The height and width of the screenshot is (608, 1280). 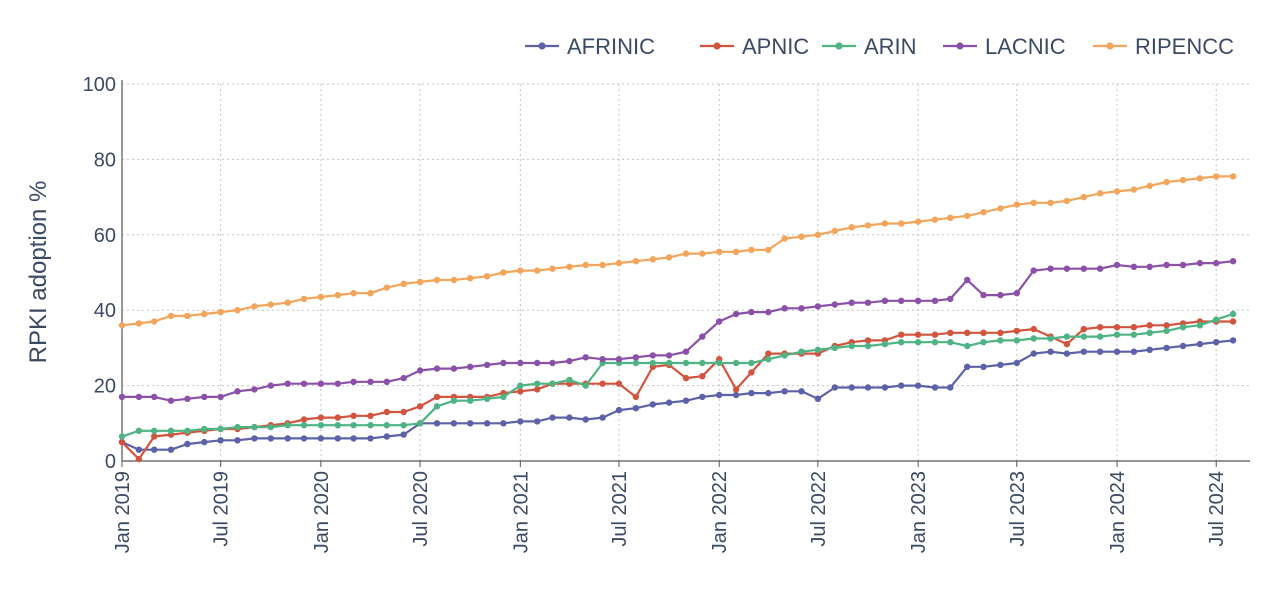 What do you see at coordinates (754, 46) in the screenshot?
I see `legend-item-apnic: APNIC` at bounding box center [754, 46].